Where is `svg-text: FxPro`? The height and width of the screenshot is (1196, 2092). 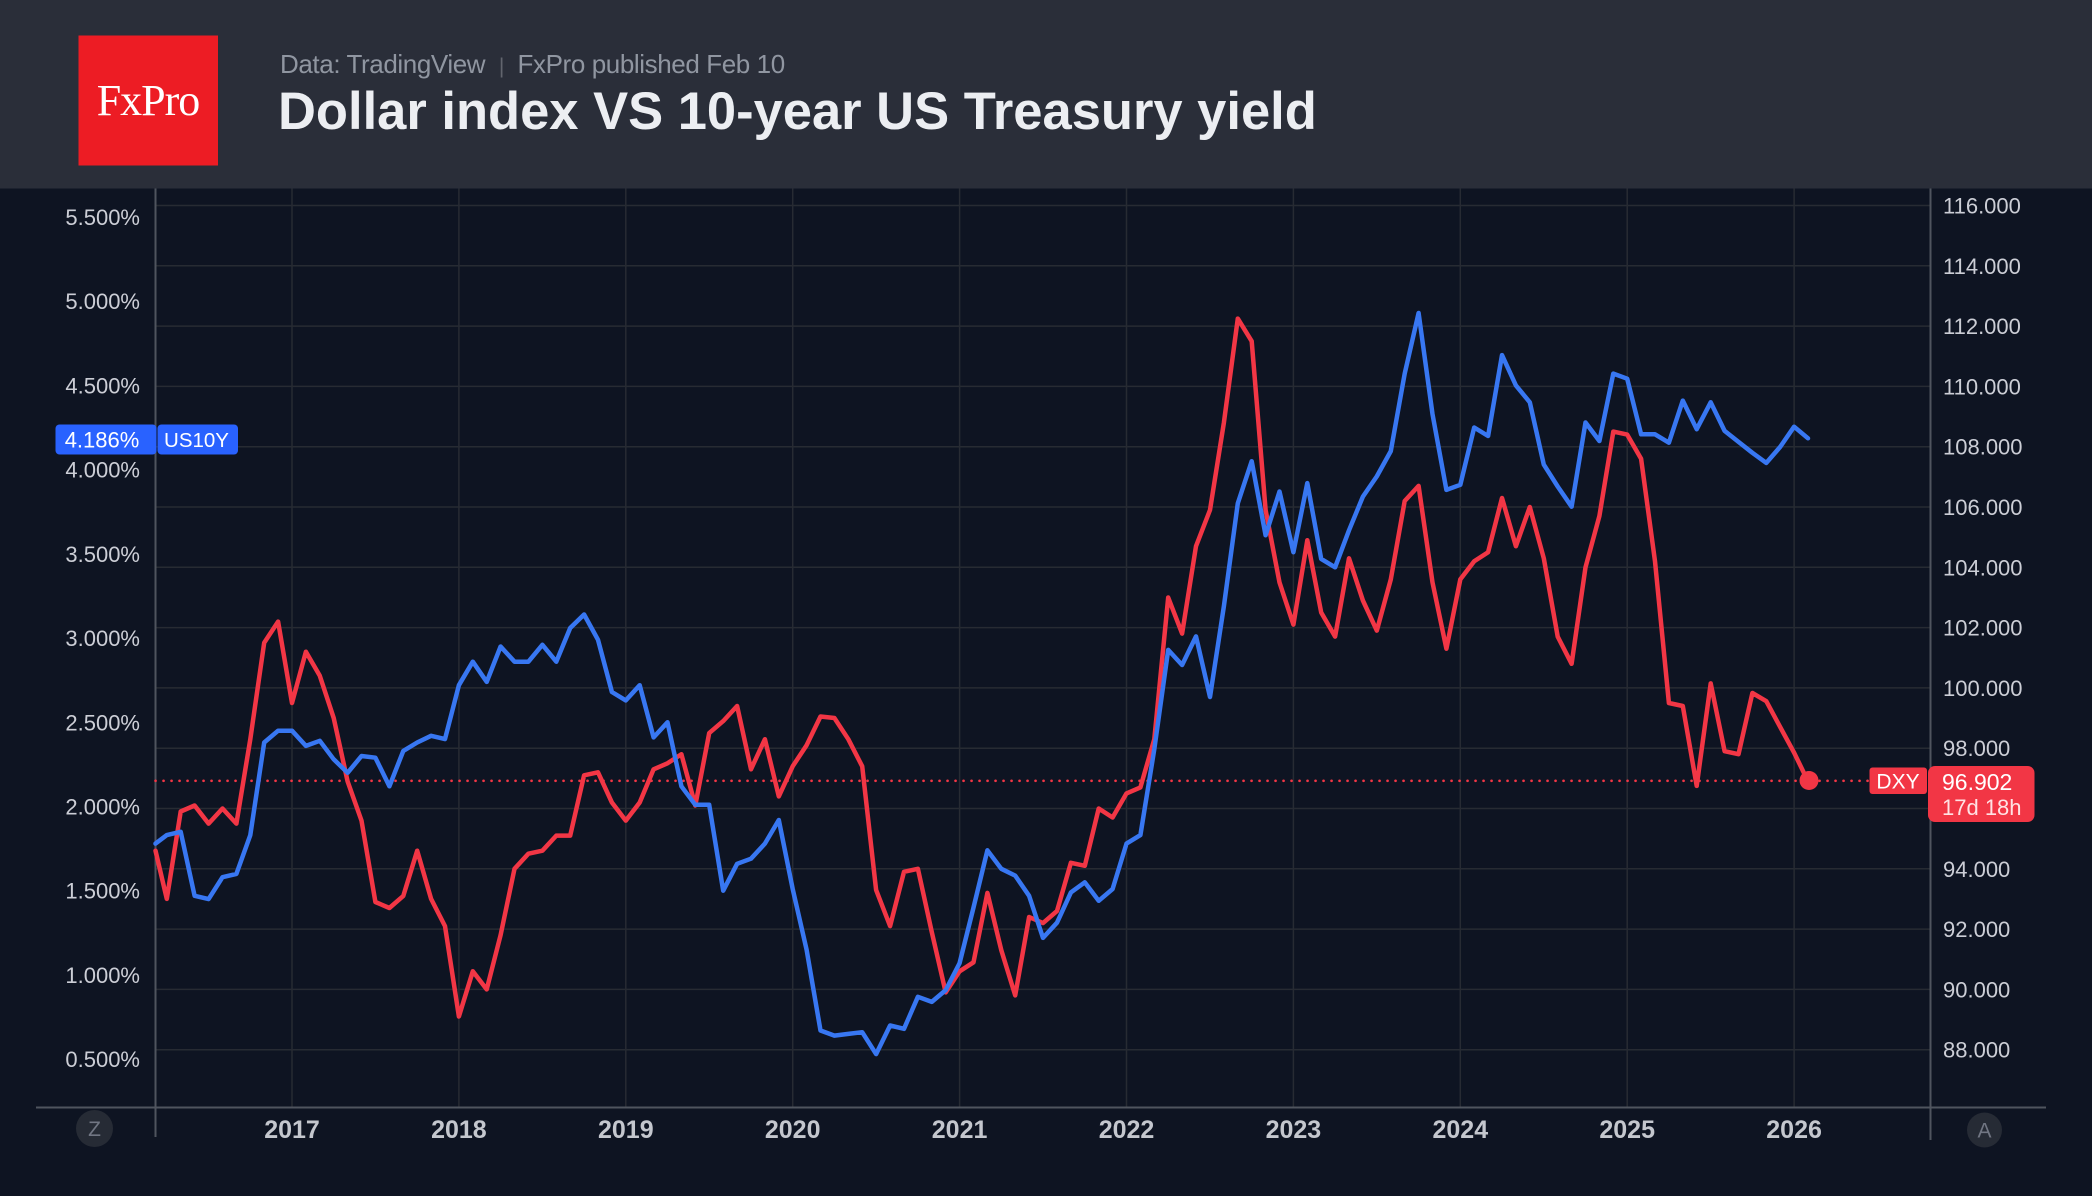
svg-text: FxPro is located at coordinates (148, 100).